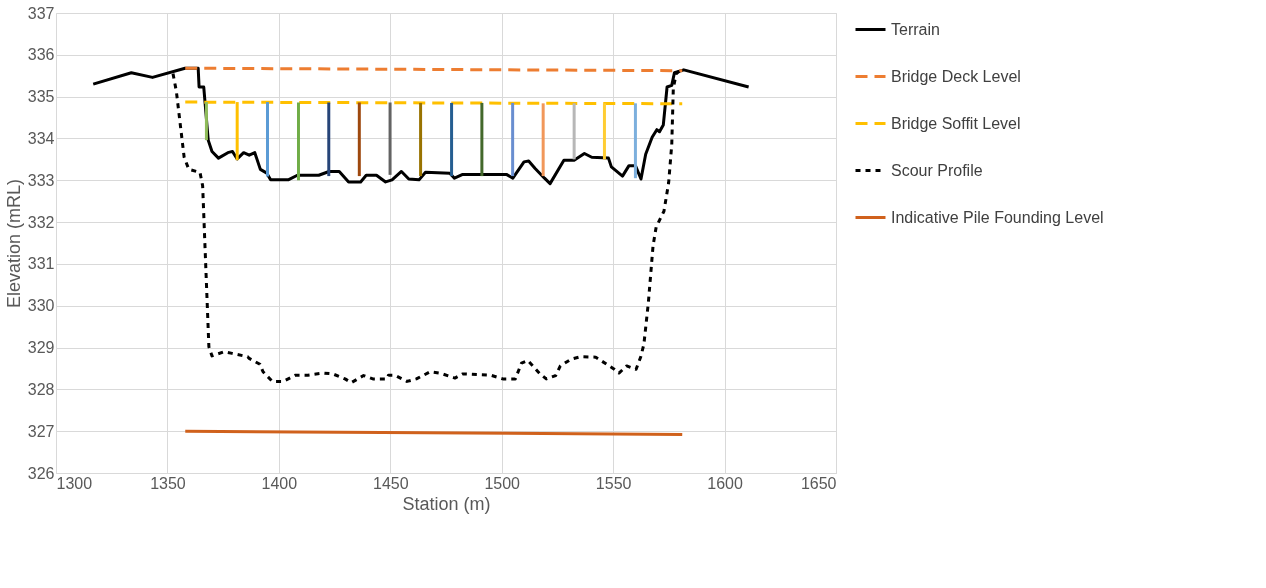 This screenshot has width=1266, height=588. Describe the element at coordinates (41, 138) in the screenshot. I see `y-tick-label: 334` at that location.